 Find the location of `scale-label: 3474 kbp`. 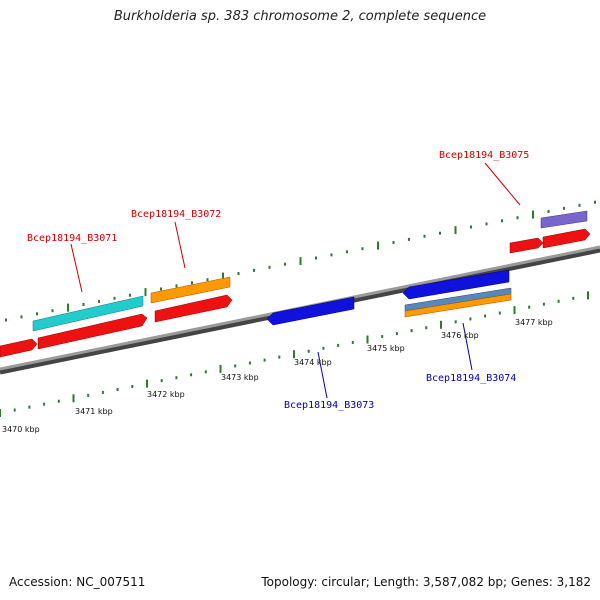

scale-label: 3474 kbp is located at coordinates (313, 362).